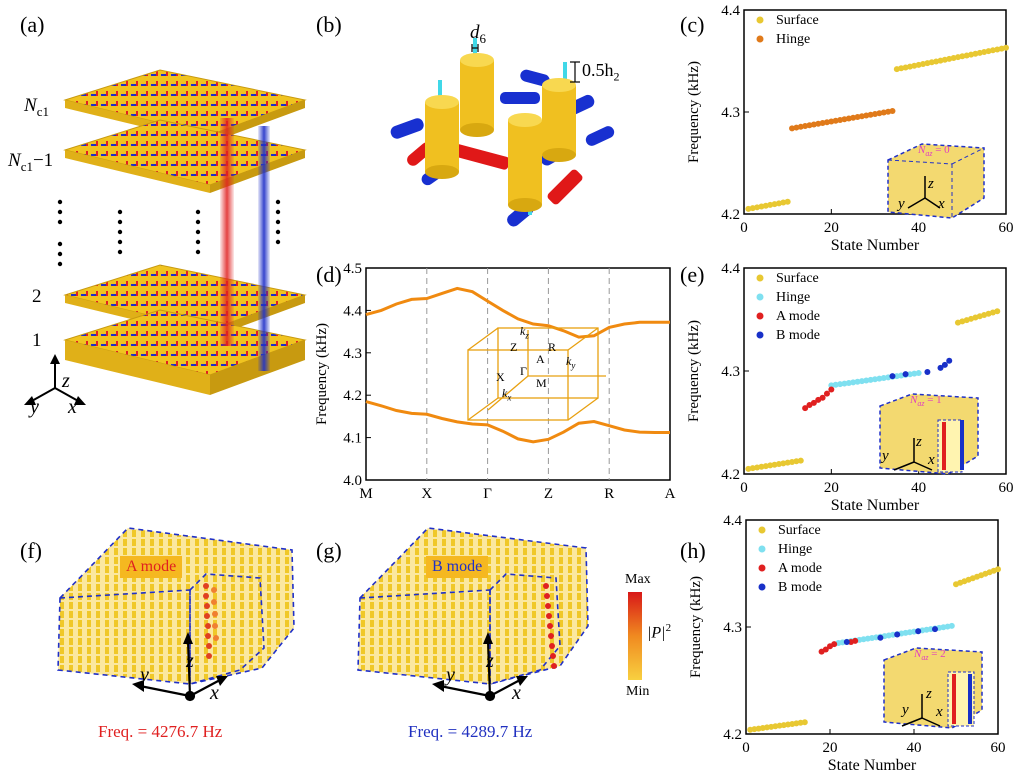 The width and height of the screenshot is (1024, 781). What do you see at coordinates (931, 184) in the screenshot?
I see `inset-axis-z-c: z` at bounding box center [931, 184].